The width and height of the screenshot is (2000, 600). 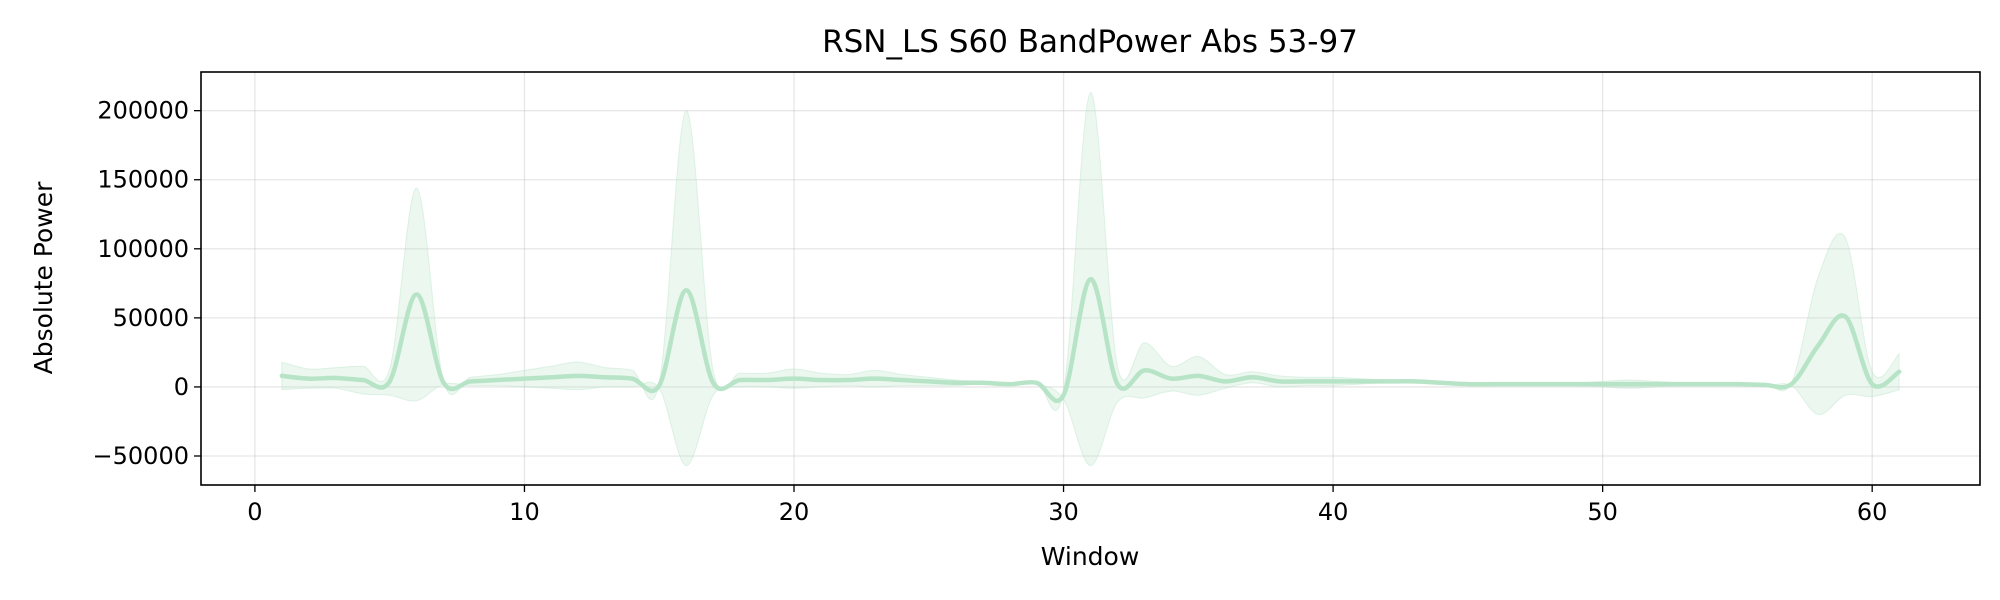 What do you see at coordinates (1333, 512) in the screenshot?
I see `x-tick-label: 40` at bounding box center [1333, 512].